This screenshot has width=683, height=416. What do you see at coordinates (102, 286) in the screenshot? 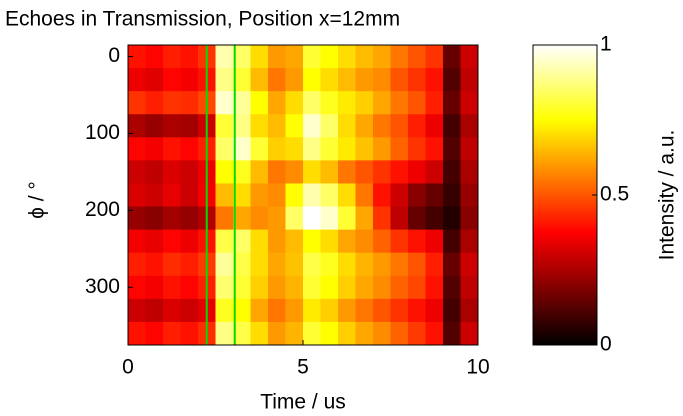
I see `y-tick-label: 300` at bounding box center [102, 286].